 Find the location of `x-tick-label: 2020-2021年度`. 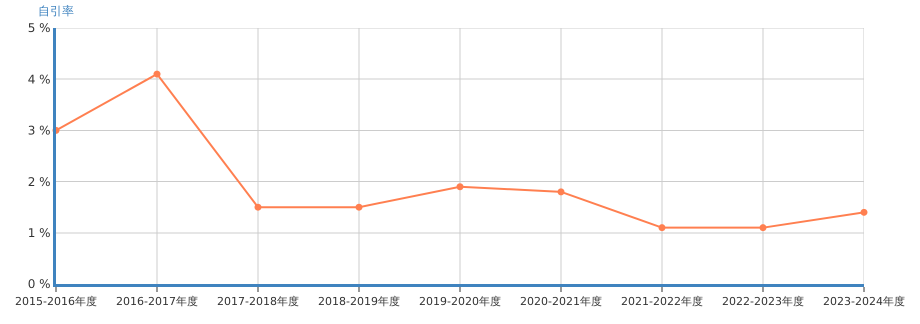

x-tick-label: 2020-2021年度 is located at coordinates (561, 301).